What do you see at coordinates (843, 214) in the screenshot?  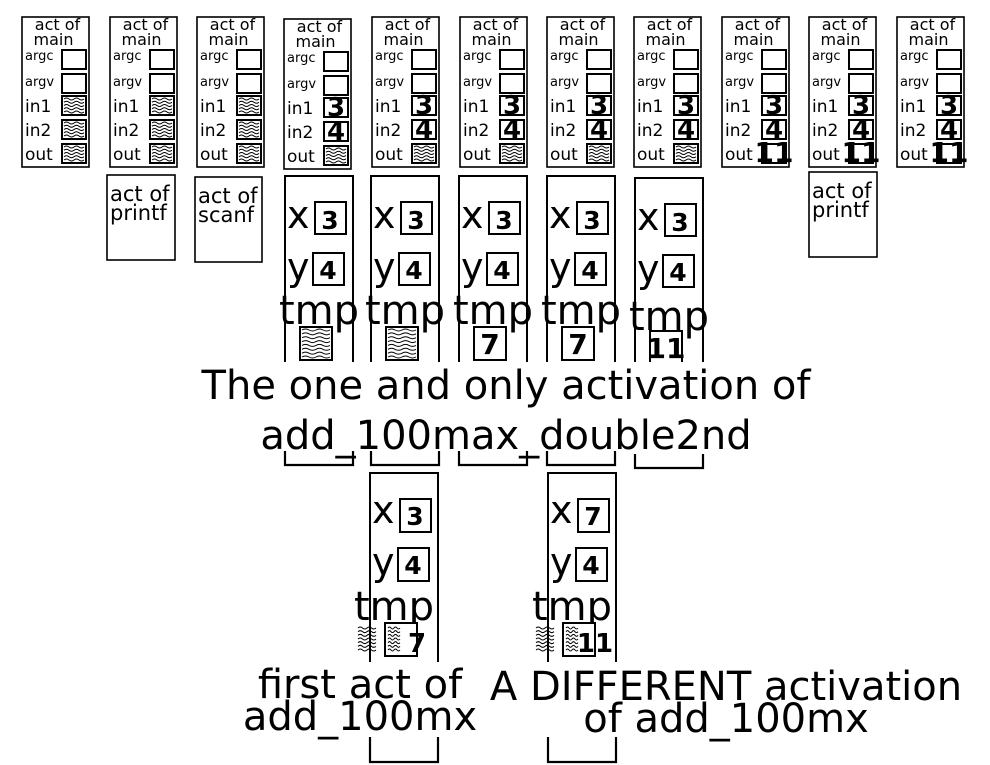 I see `library-activation-frame` at bounding box center [843, 214].